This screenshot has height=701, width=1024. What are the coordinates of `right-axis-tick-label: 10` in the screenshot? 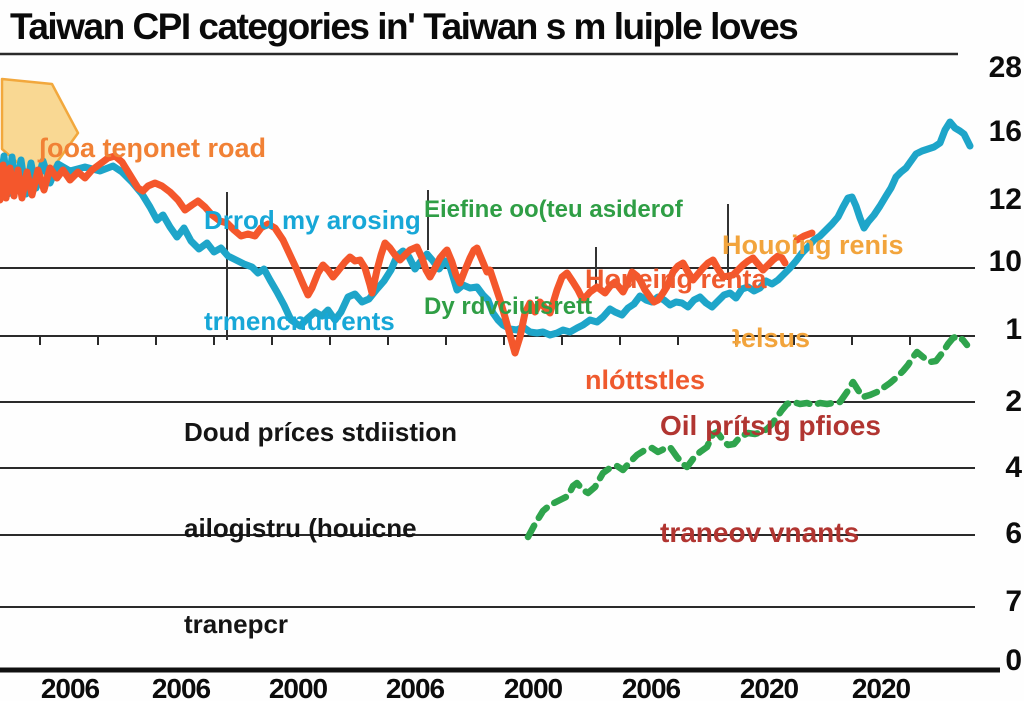 It's located at (1005, 261).